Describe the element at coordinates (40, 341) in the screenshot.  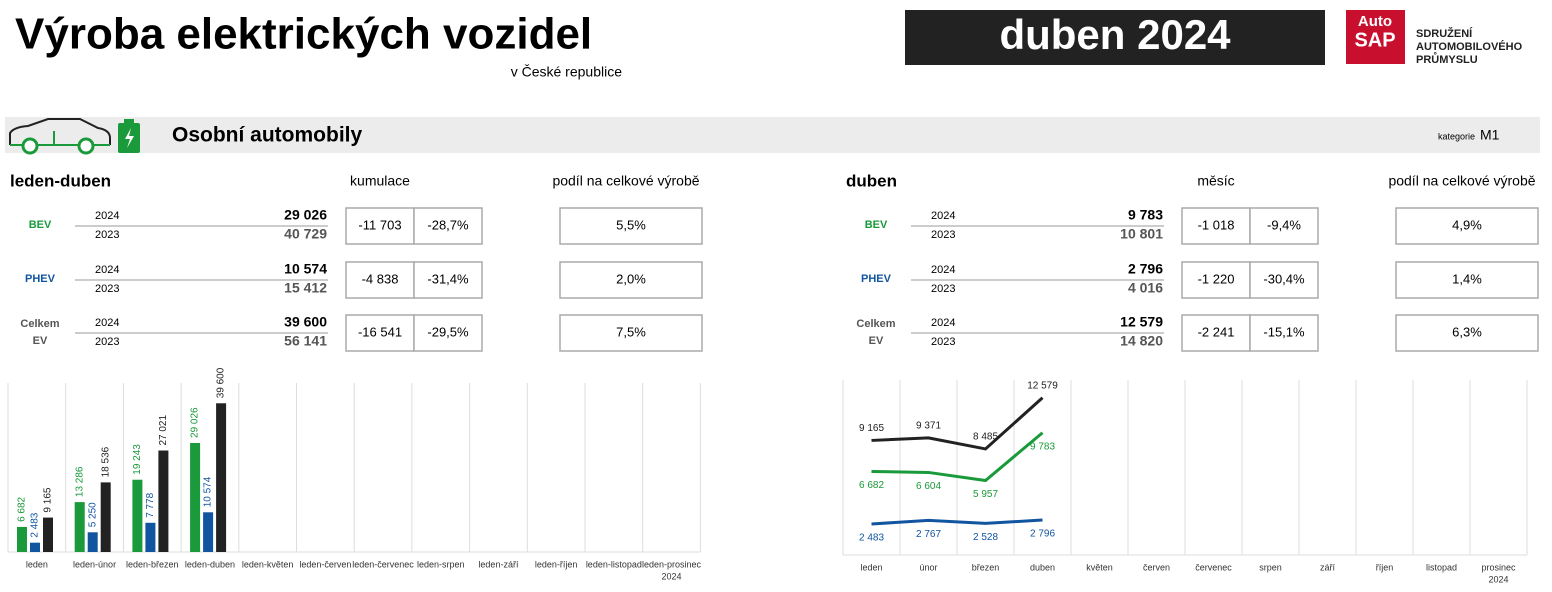
I see `row-label: EV` at that location.